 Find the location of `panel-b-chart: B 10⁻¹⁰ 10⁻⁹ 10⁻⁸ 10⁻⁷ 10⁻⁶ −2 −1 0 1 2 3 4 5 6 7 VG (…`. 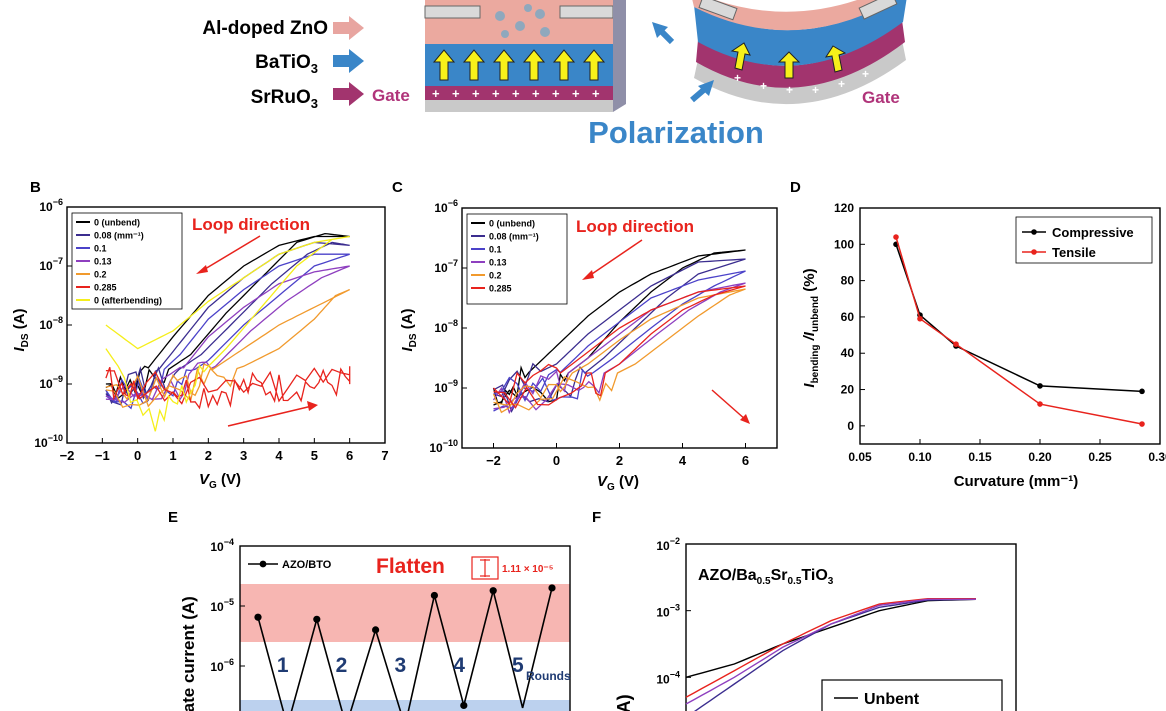

panel-b-chart: B 10⁻¹⁰ 10⁻⁹ 10⁻⁸ 10⁻⁷ 10⁻⁶ −2 −1 0 1 2 3 4 5 6 7 VG (… is located at coordinates (200, 335).